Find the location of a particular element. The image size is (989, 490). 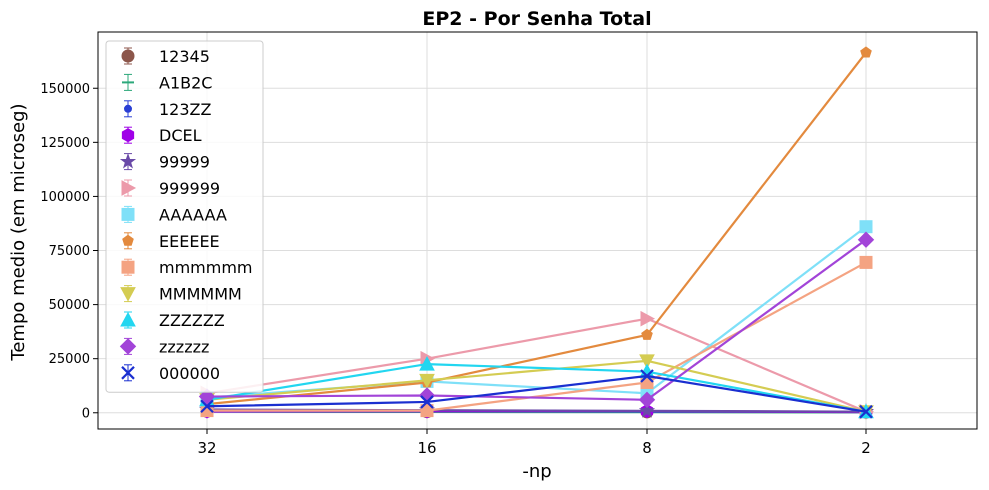

legend-label: ZZZZZZ is located at coordinates (192, 320).